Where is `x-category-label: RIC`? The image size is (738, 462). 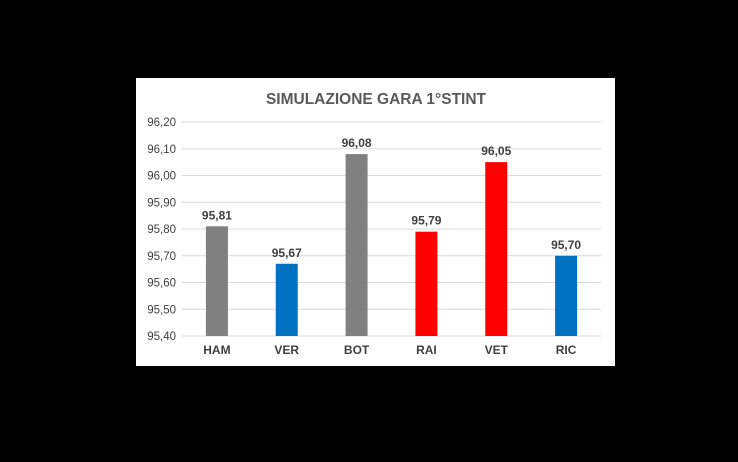 x-category-label: RIC is located at coordinates (566, 350).